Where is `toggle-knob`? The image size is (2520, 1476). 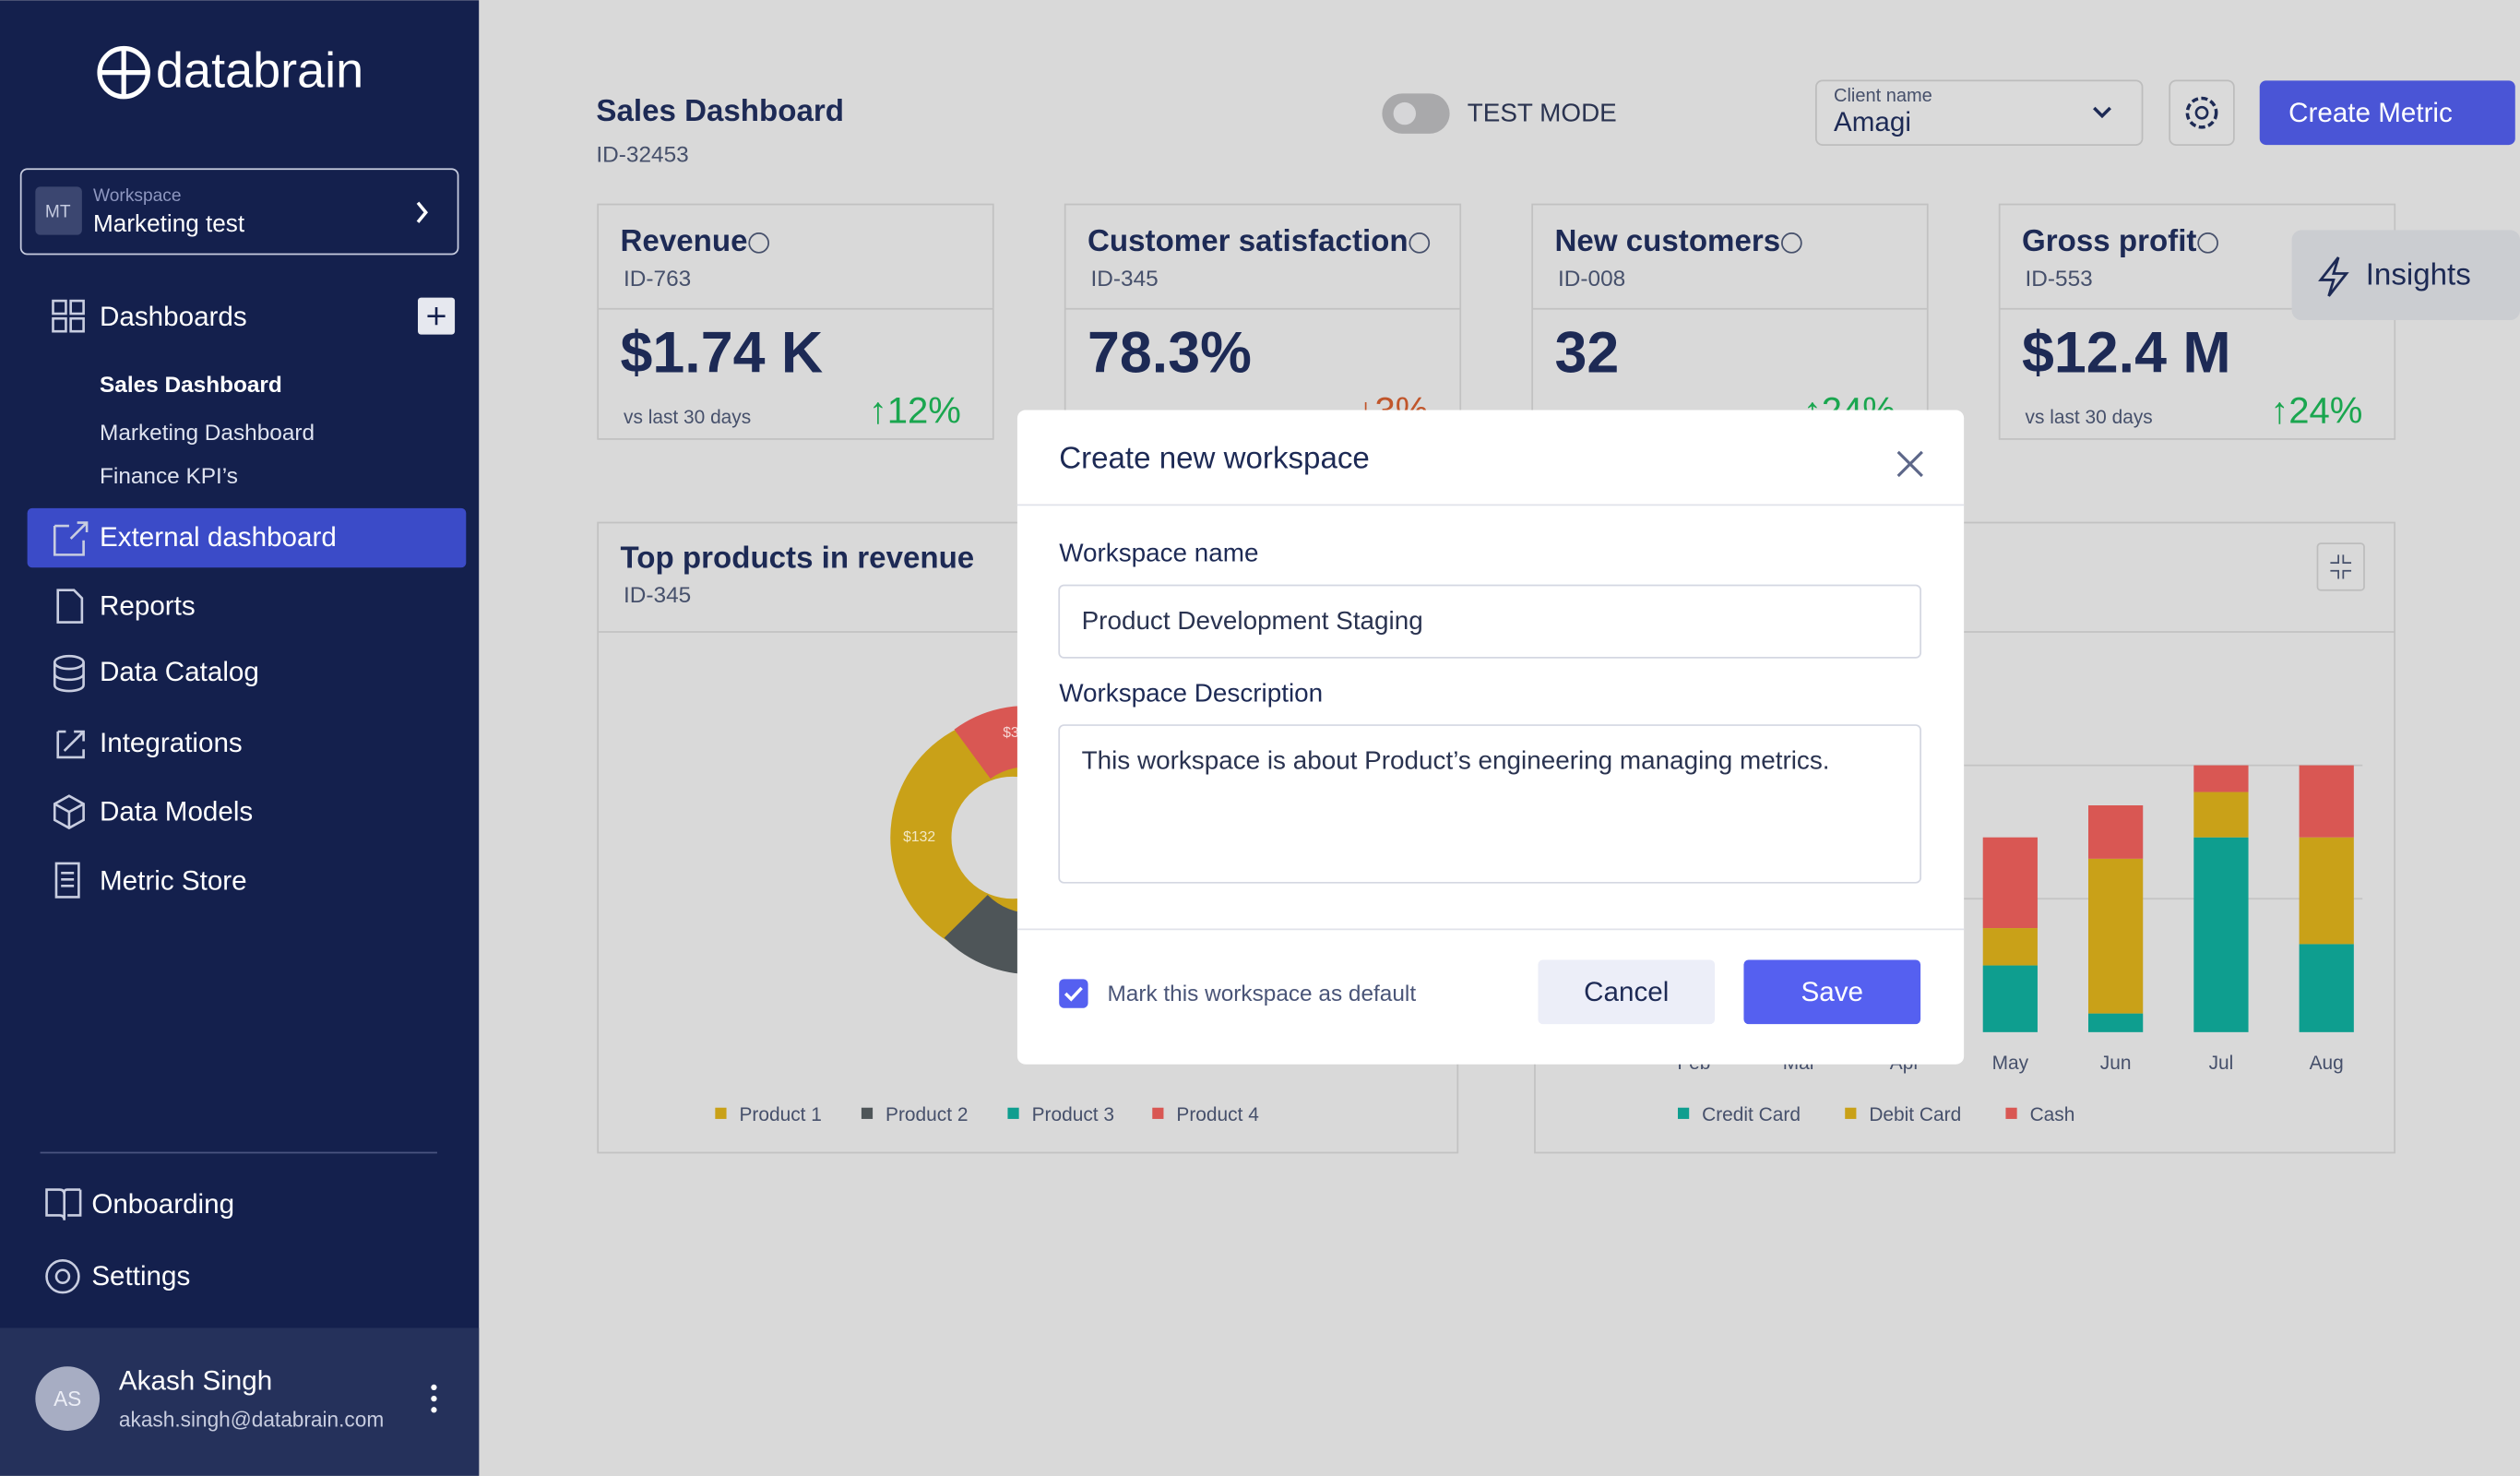 toggle-knob is located at coordinates (1405, 113).